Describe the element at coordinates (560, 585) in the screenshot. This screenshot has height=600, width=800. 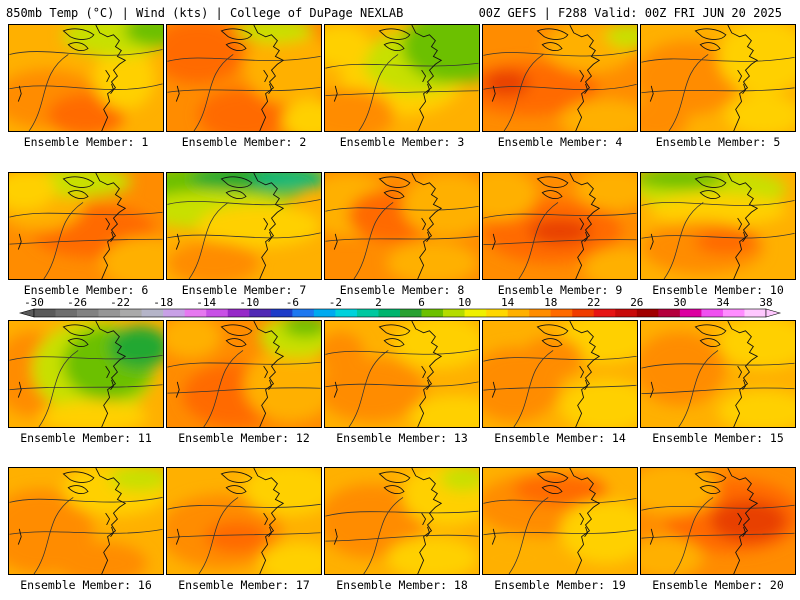
I see `ensemble-member-label: Ensemble Member: 19` at that location.